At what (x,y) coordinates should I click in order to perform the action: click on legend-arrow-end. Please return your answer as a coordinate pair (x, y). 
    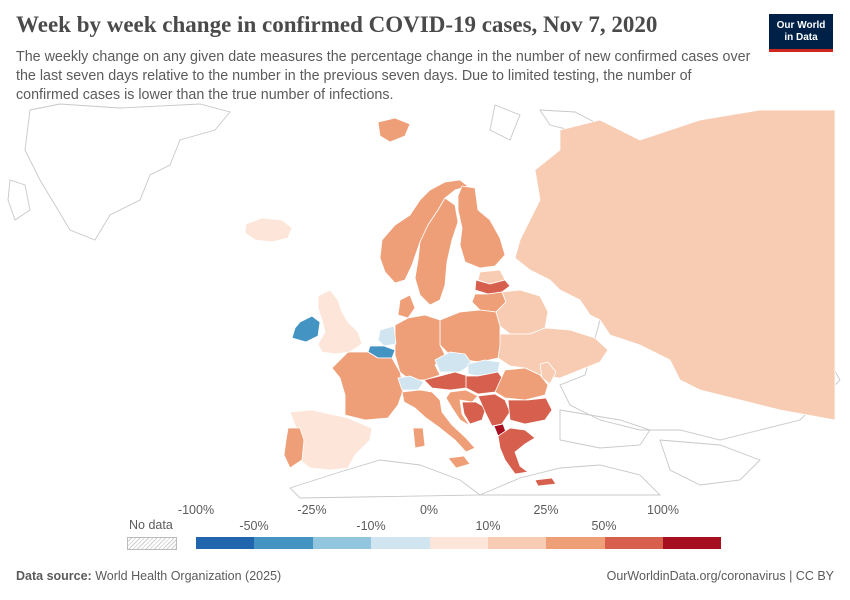
    Looking at the image, I should click on (715, 543).